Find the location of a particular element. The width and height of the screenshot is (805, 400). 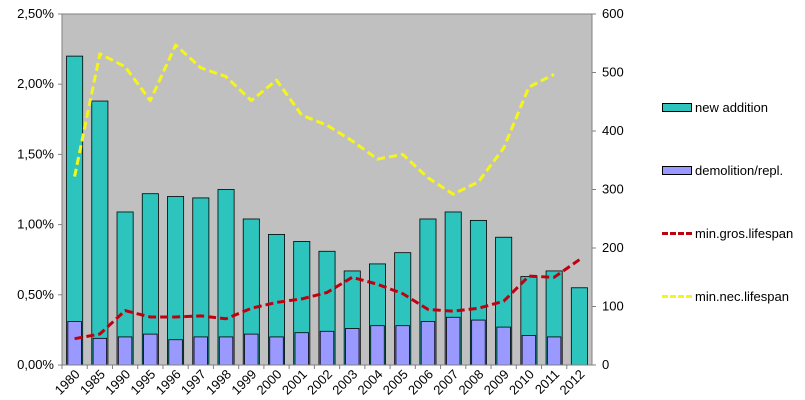

legend-item-min-gros-lifespan: min.gros.lifespan is located at coordinates (727, 233).